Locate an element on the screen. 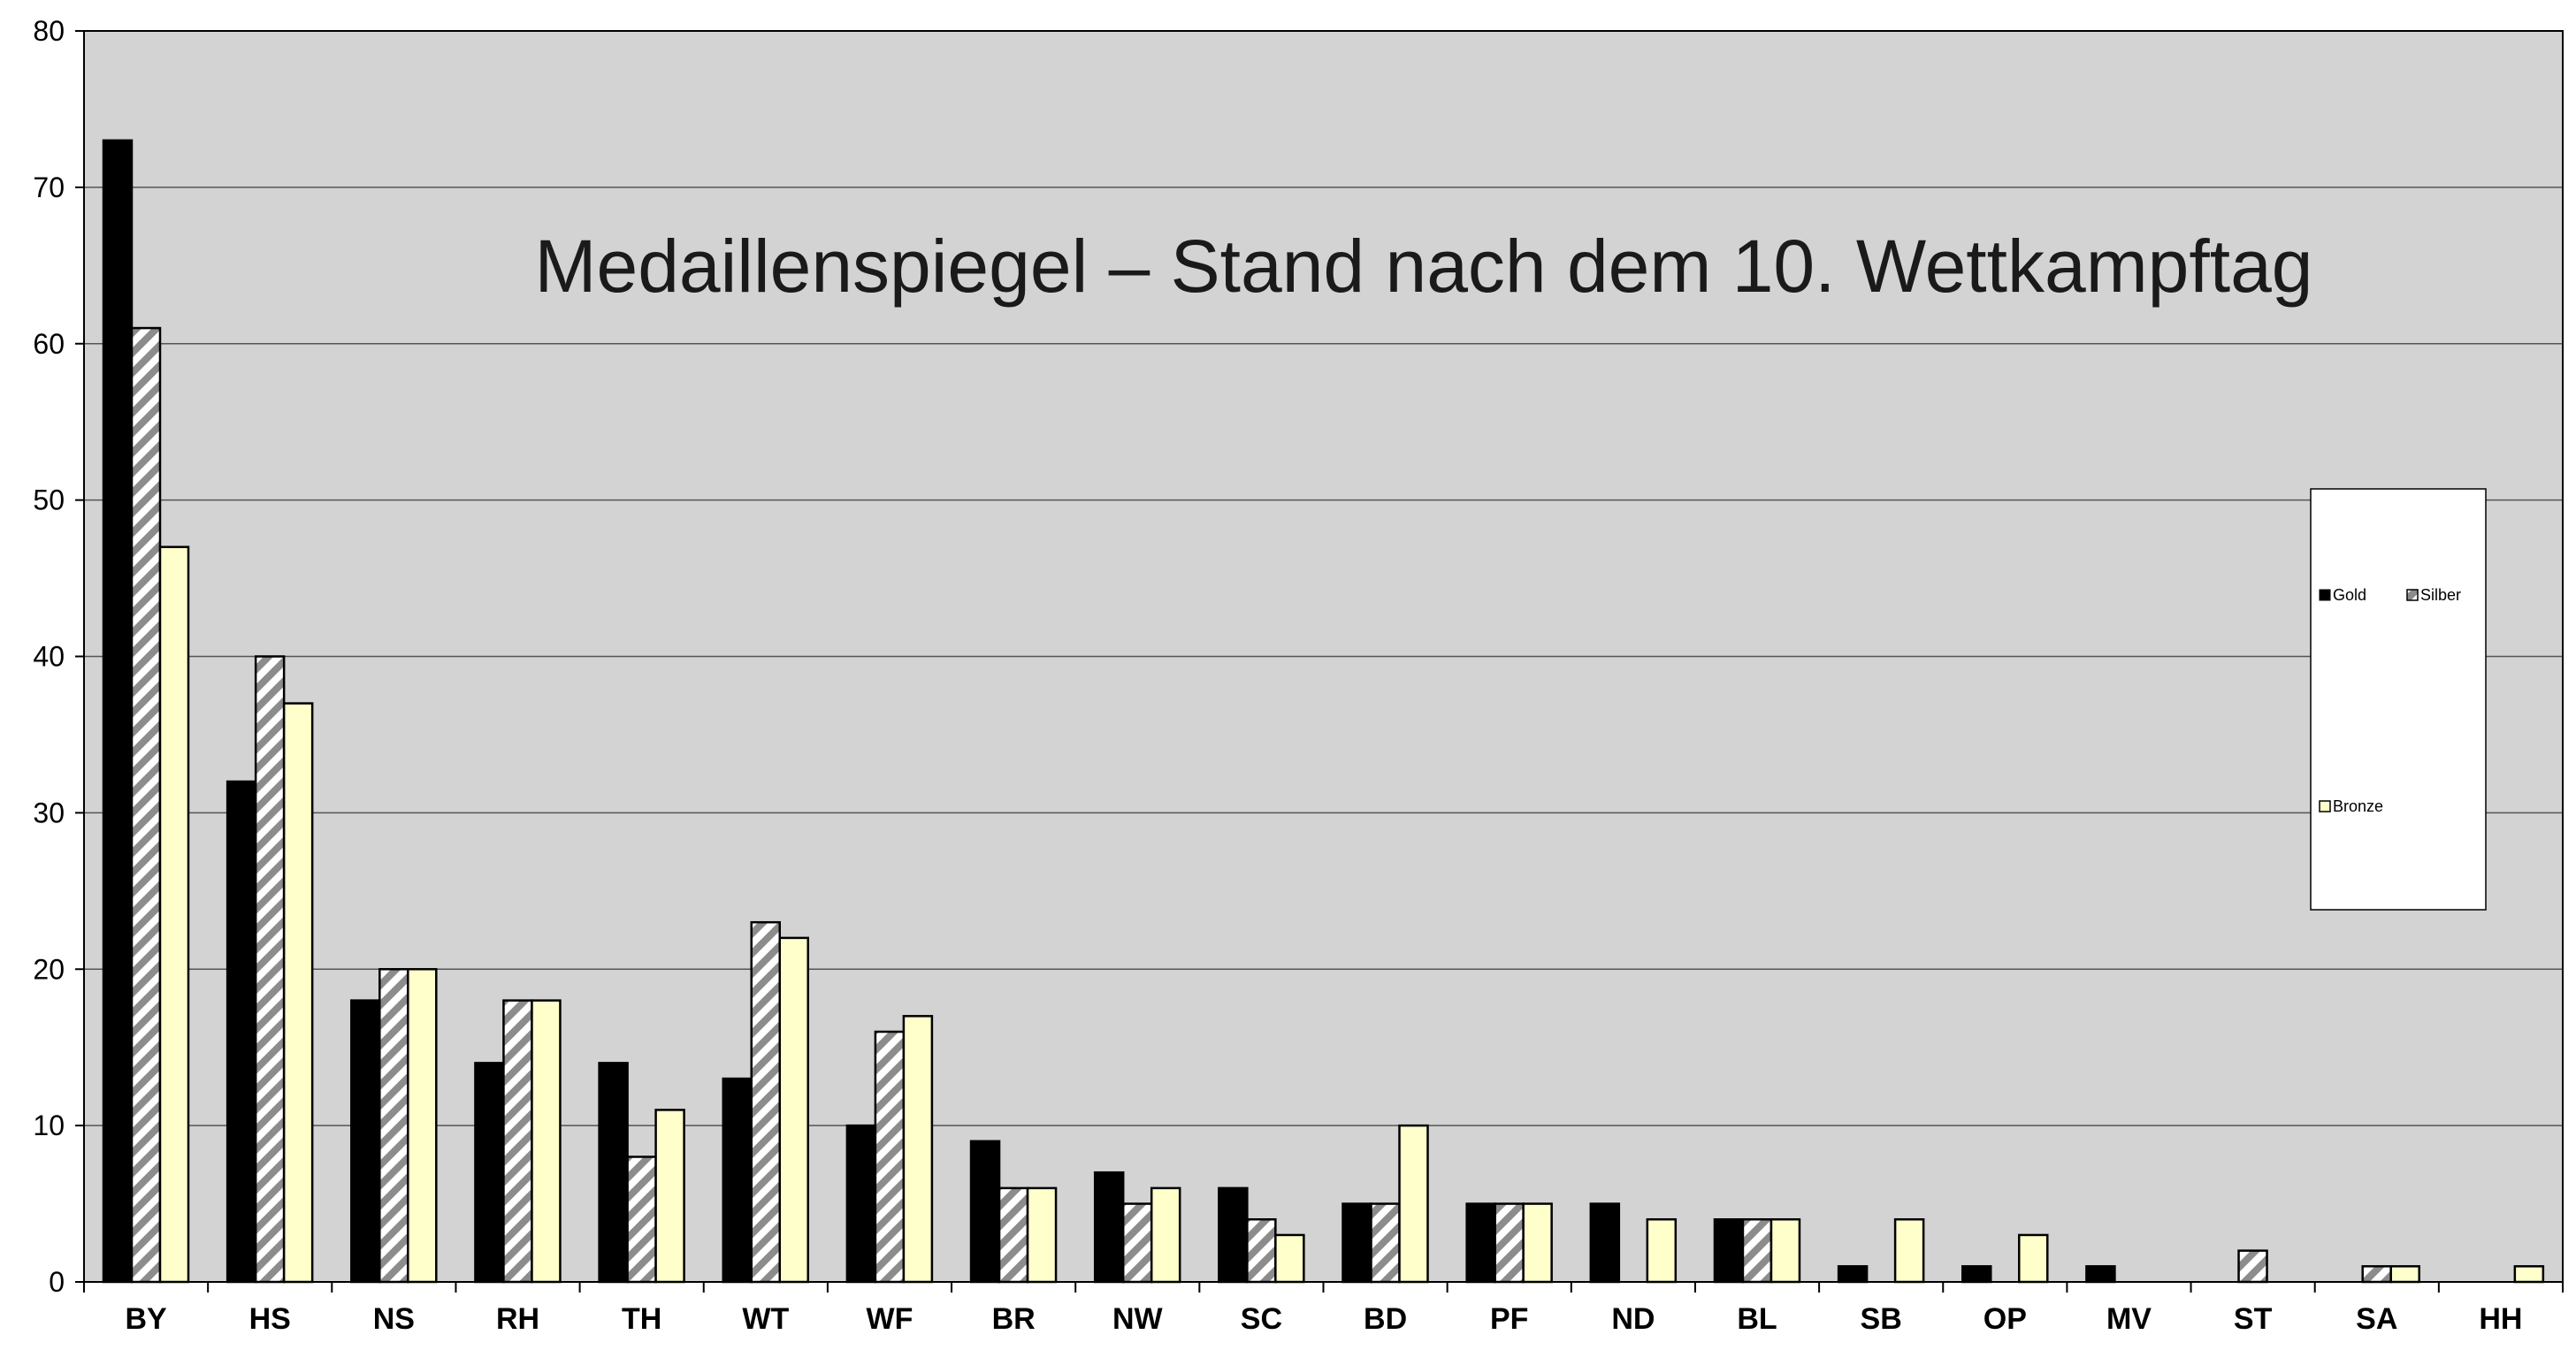  bar-gold-by is located at coordinates (118, 711).